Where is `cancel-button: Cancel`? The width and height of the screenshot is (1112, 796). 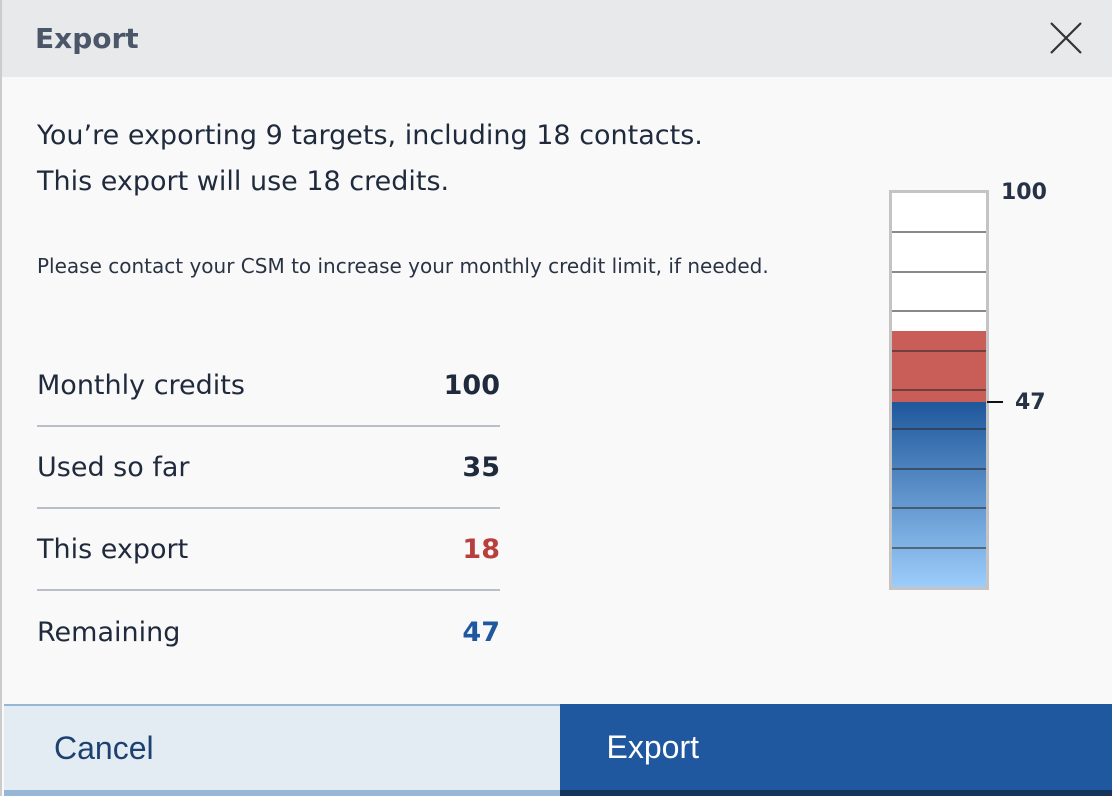 cancel-button: Cancel is located at coordinates (282, 750).